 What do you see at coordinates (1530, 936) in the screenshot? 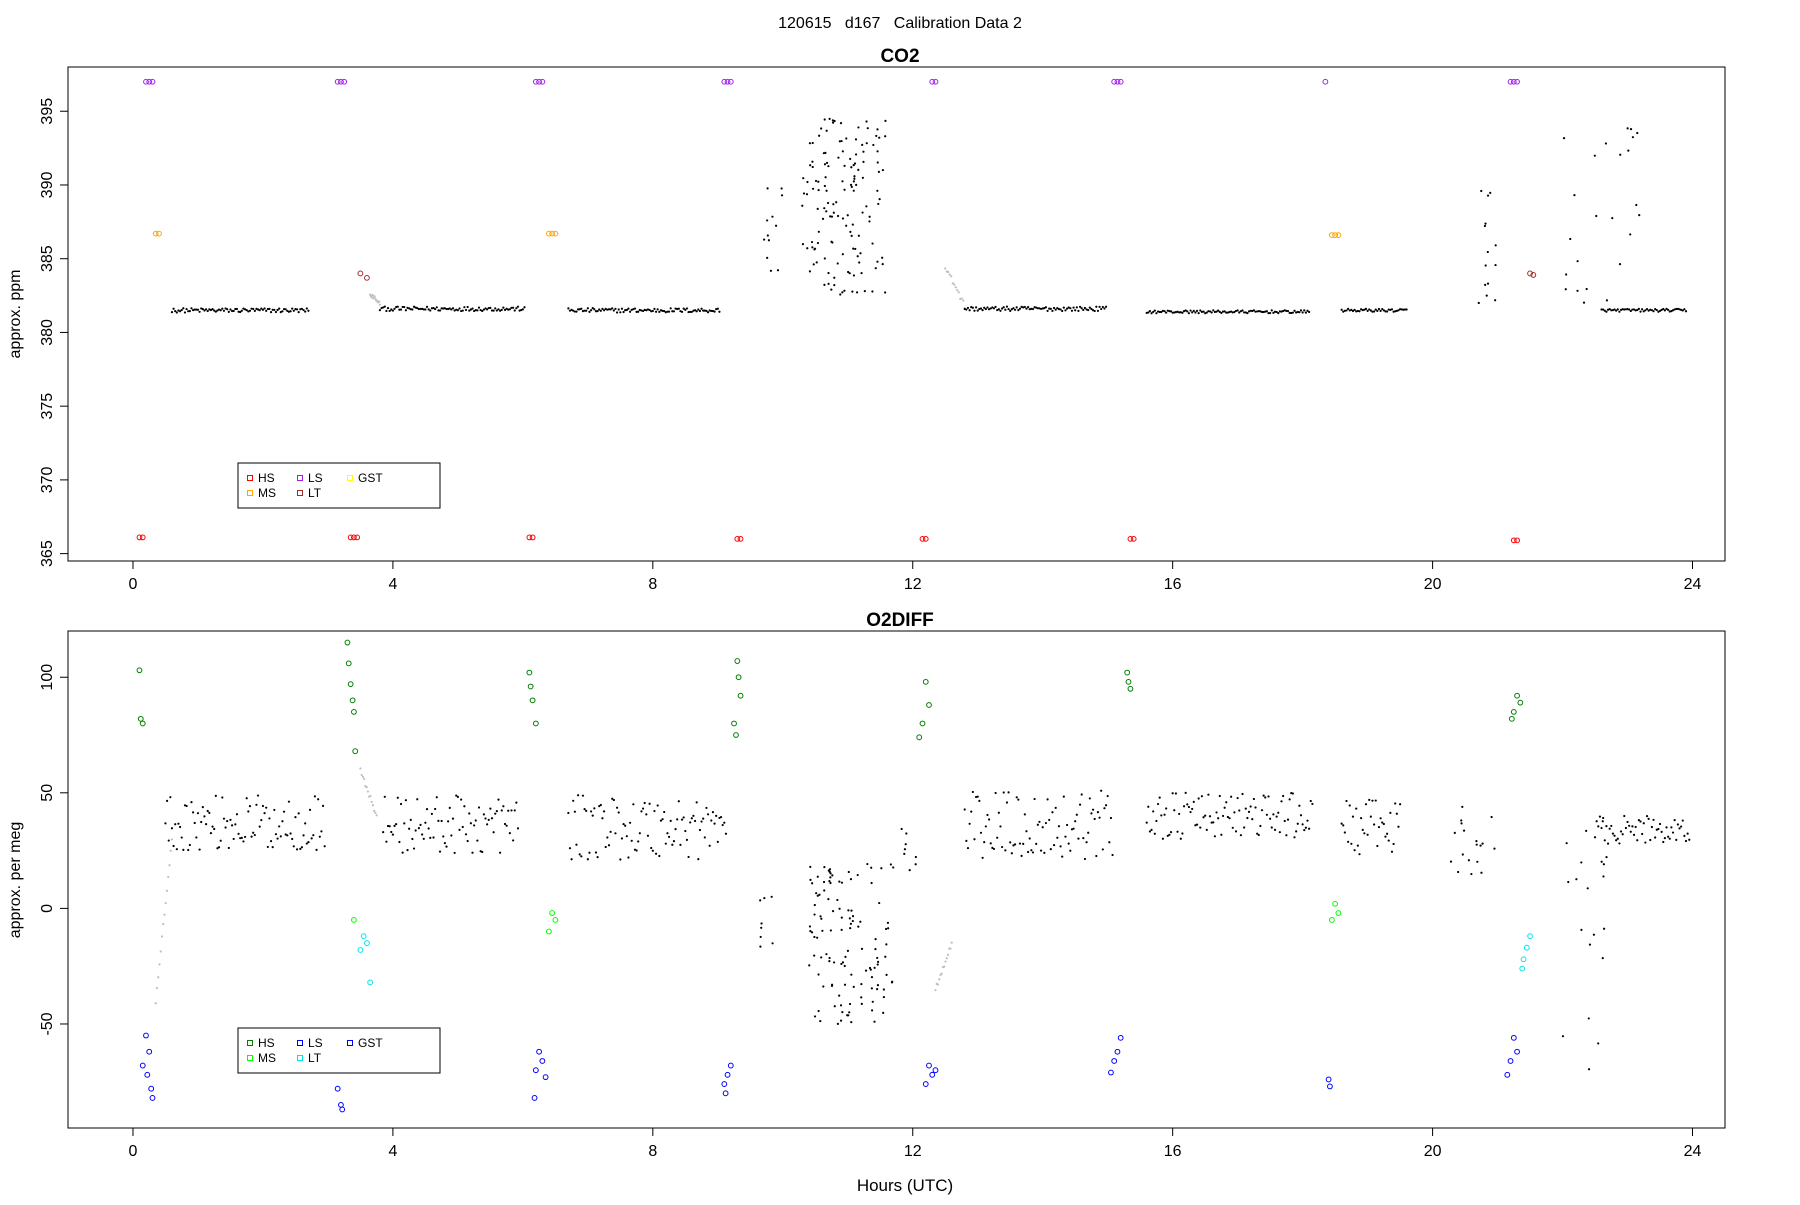
I see `cal-point-lt` at bounding box center [1530, 936].